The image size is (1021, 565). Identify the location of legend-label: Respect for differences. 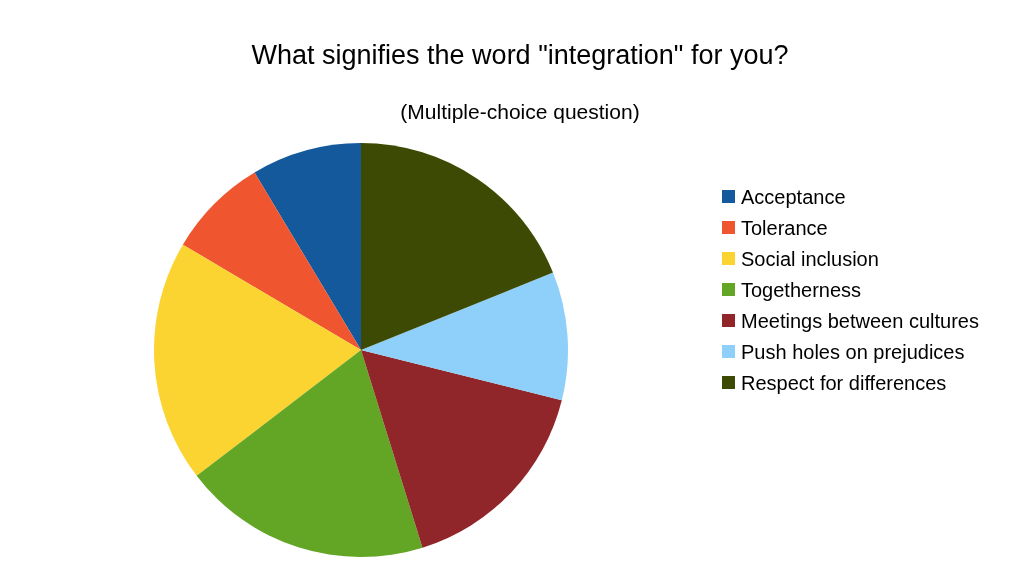
(844, 383).